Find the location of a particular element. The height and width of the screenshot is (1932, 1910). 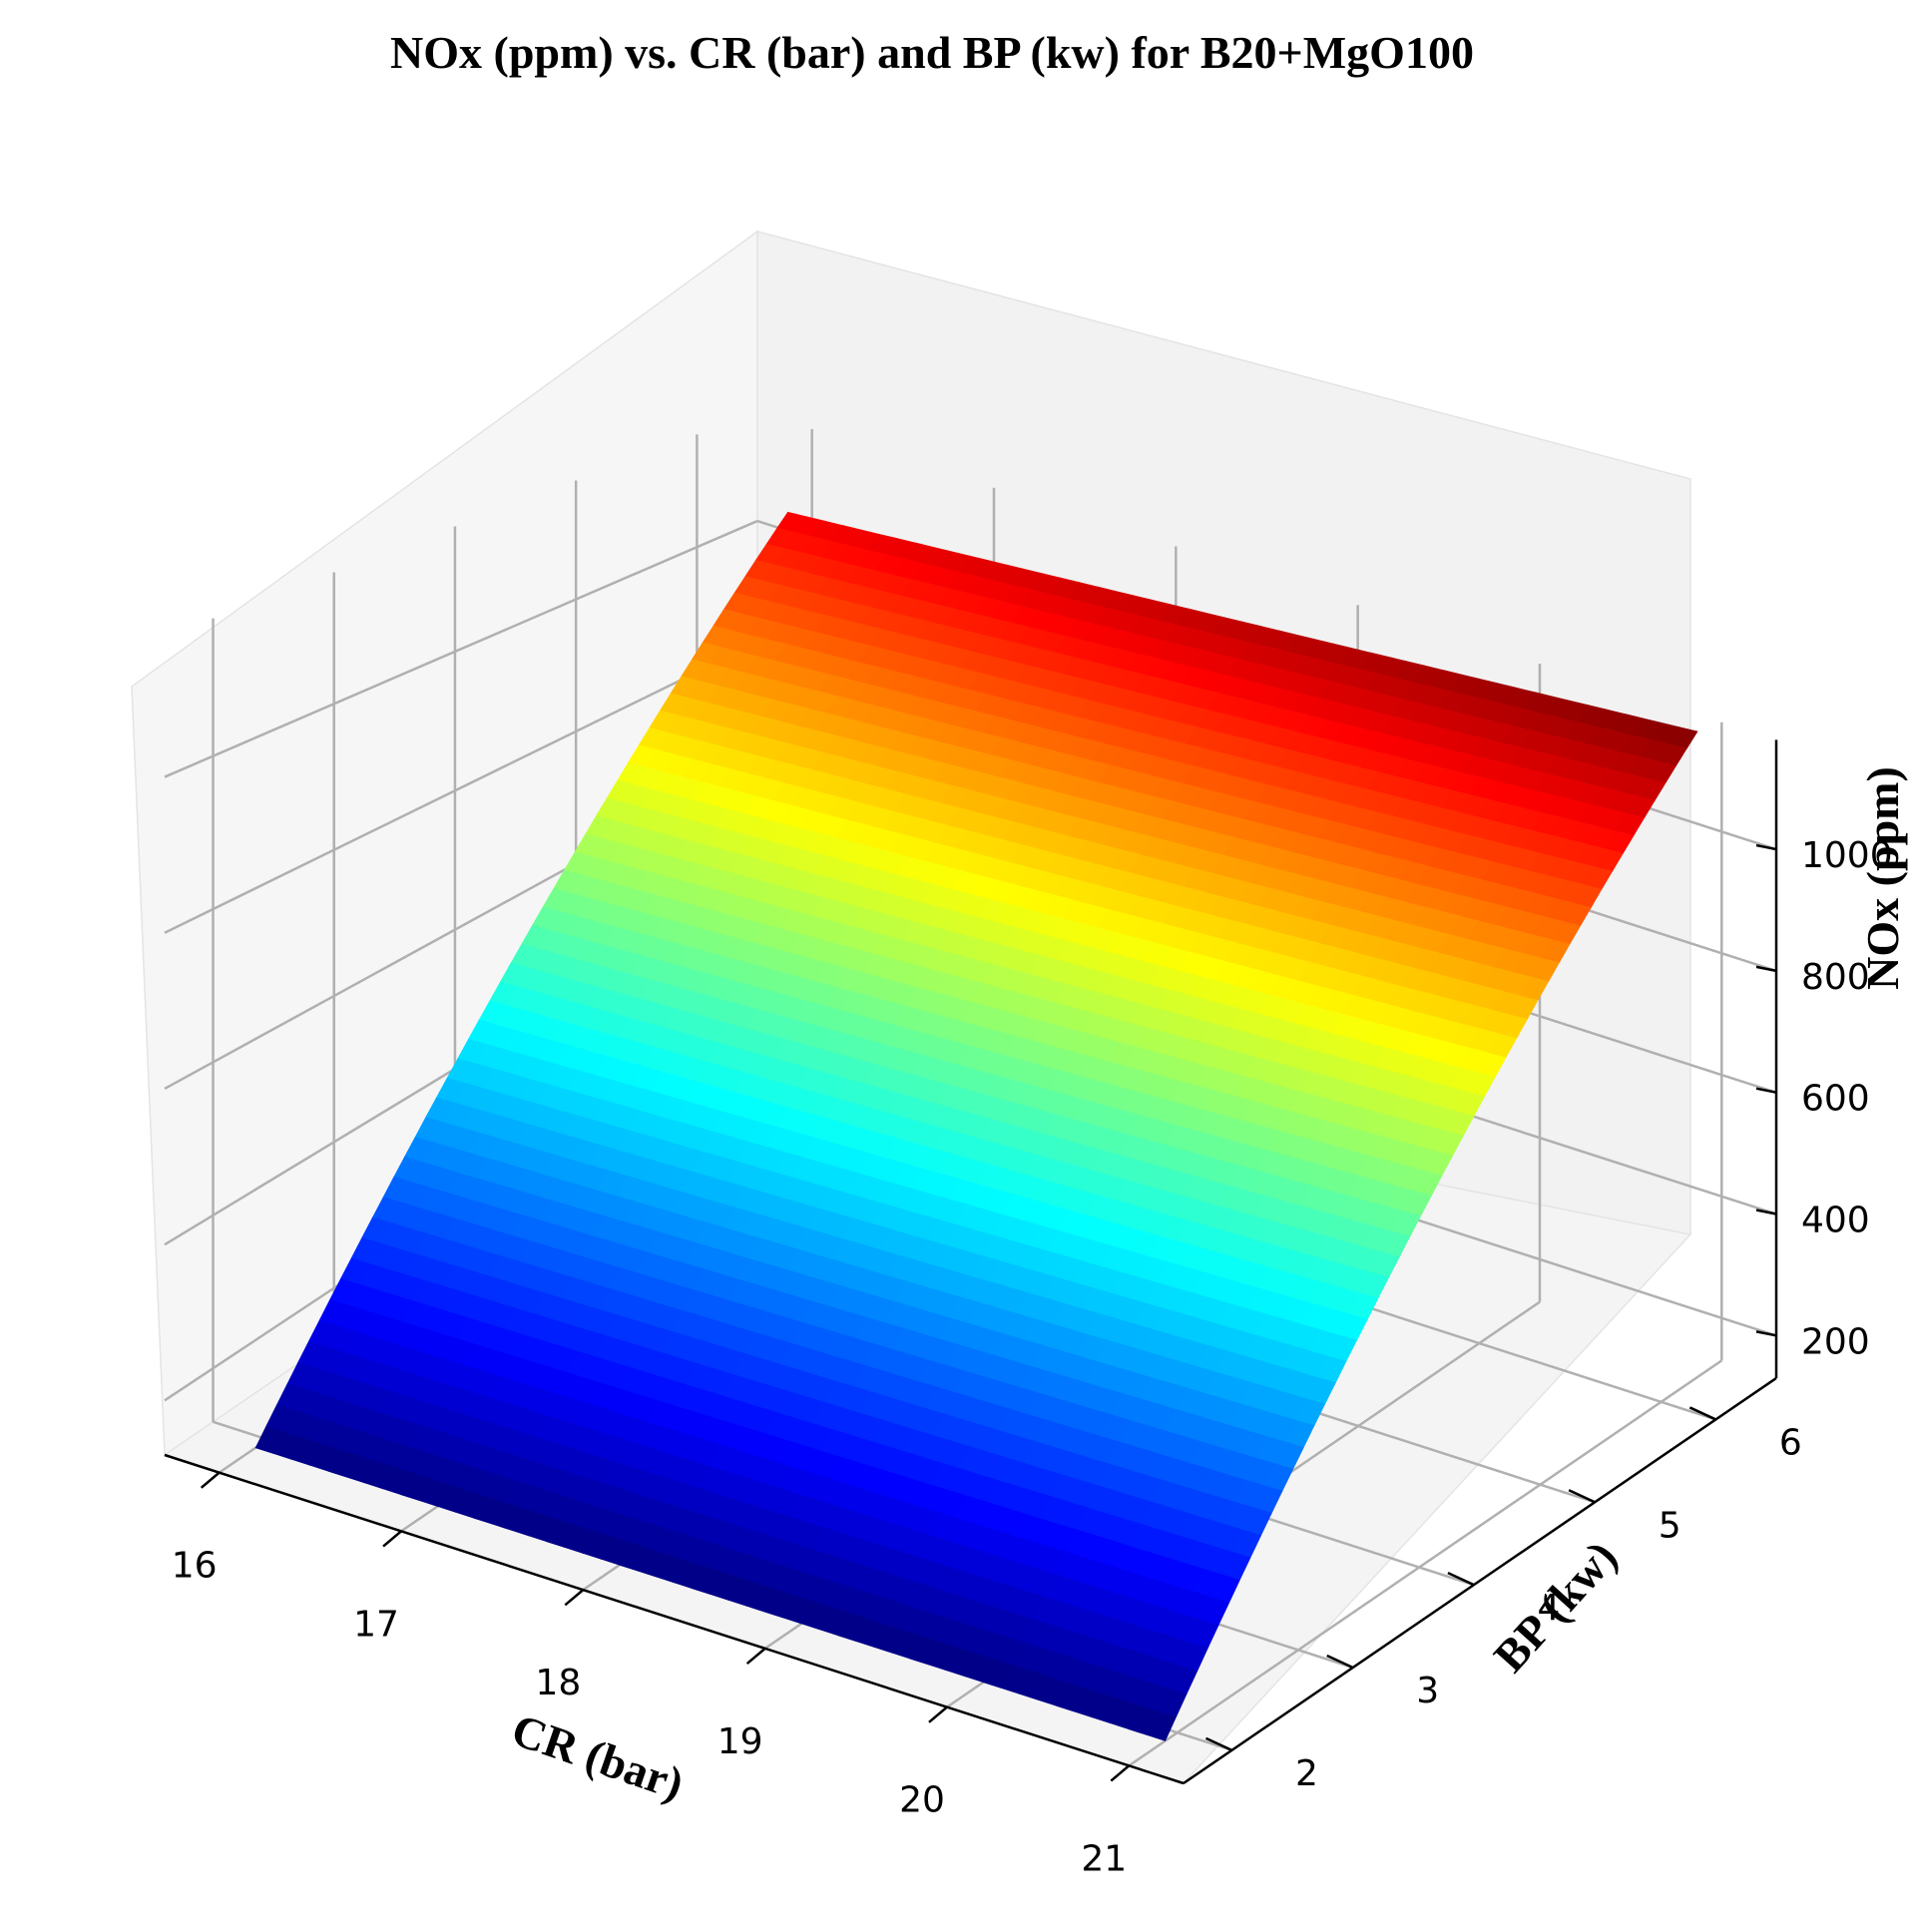

z-tick-label-600: 600 is located at coordinates (1835, 1099).